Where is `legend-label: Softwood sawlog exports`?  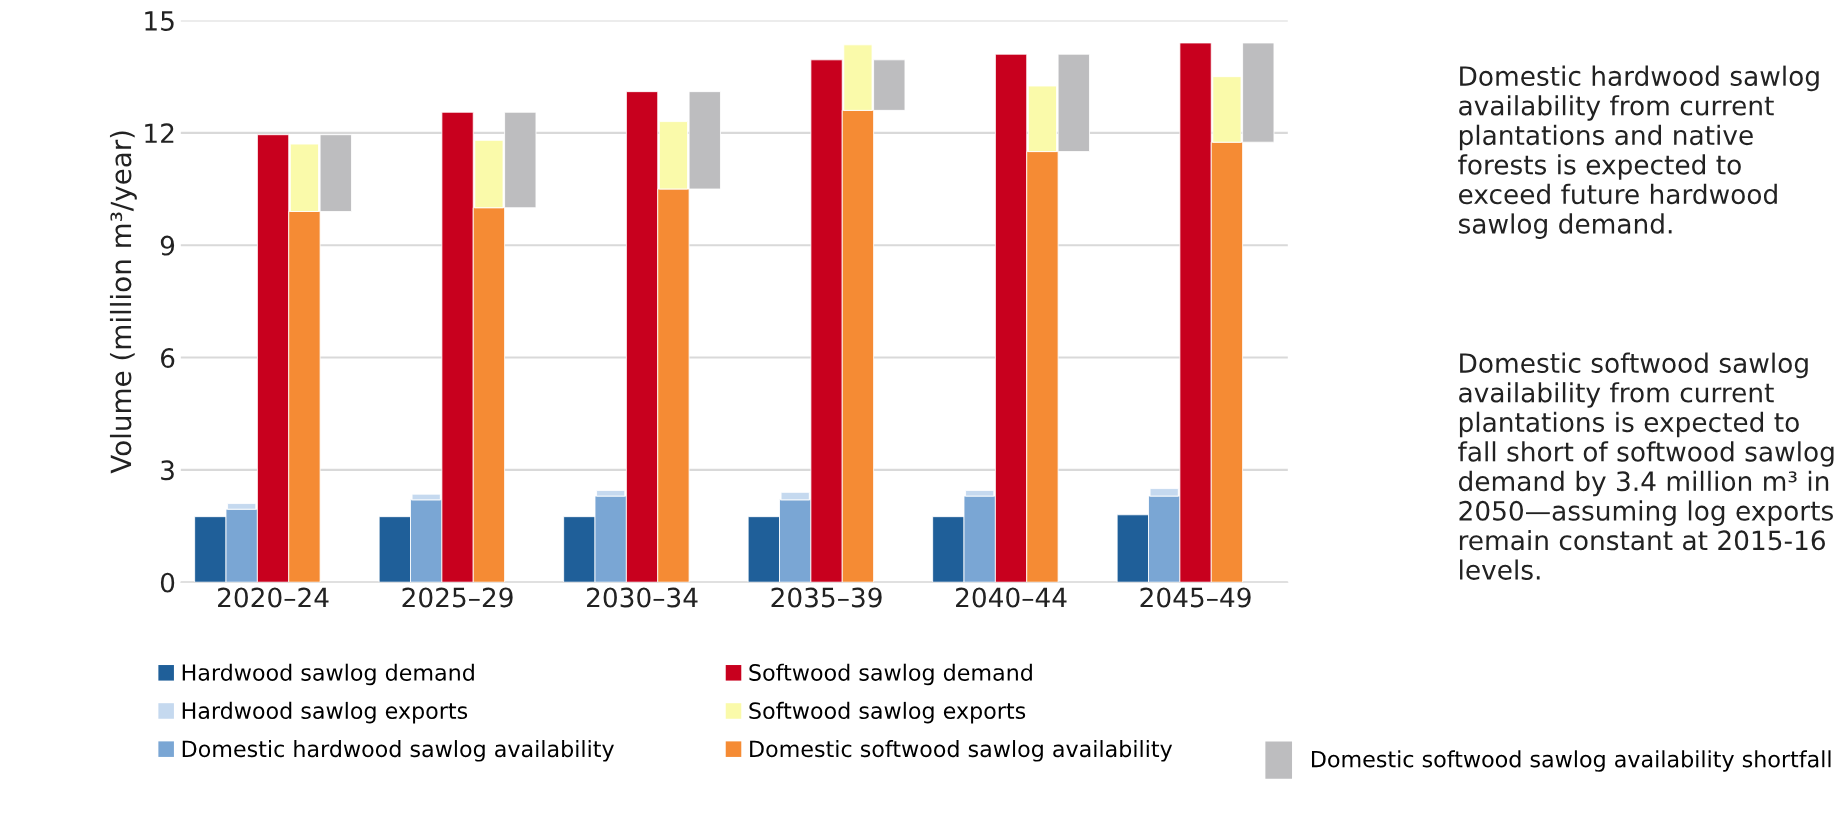 legend-label: Softwood sawlog exports is located at coordinates (887, 712).